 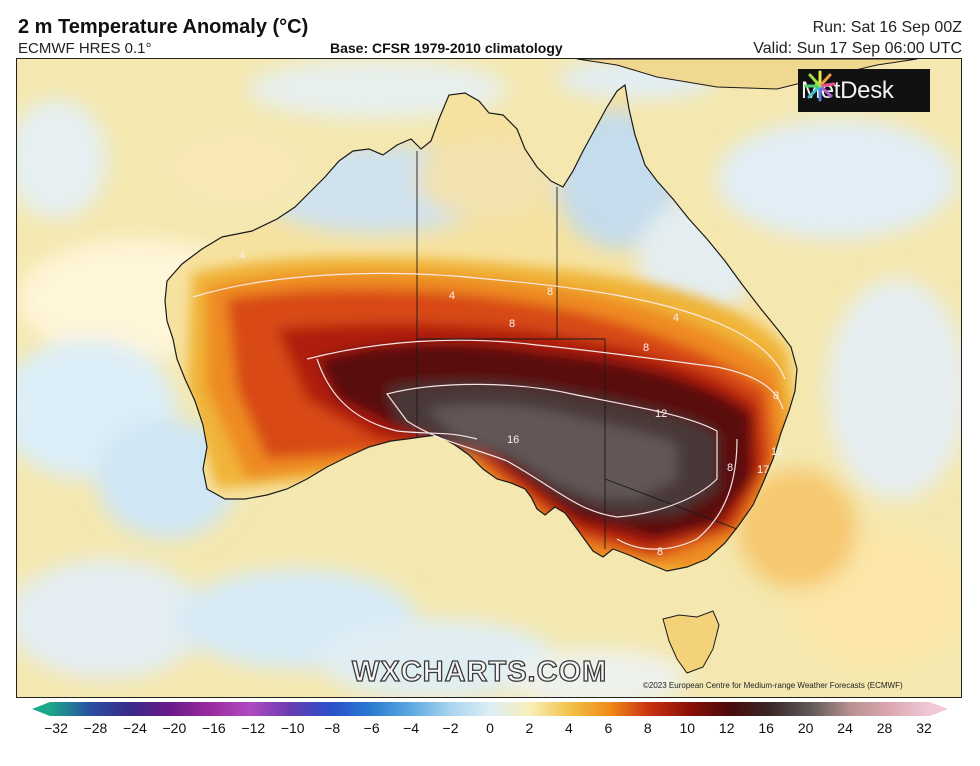 What do you see at coordinates (726, 728) in the screenshot?
I see `colorbar-tick-label: 12` at bounding box center [726, 728].